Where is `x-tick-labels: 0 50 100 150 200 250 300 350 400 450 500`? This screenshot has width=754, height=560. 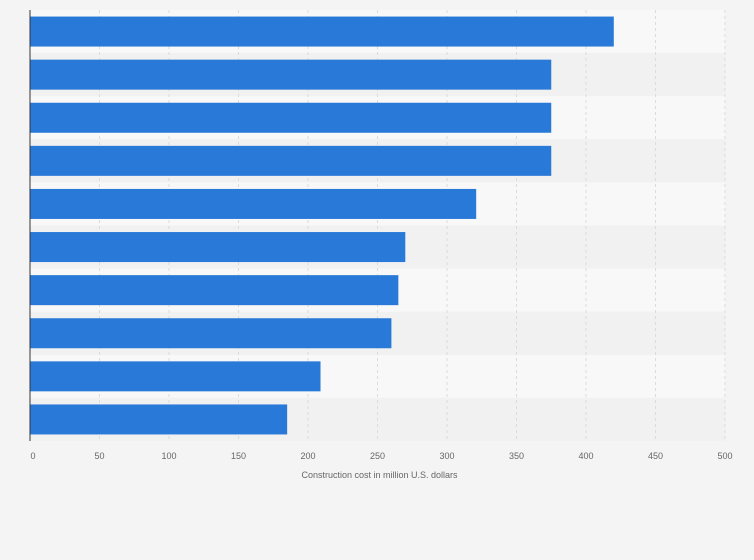 x-tick-labels: 0 50 100 150 200 250 300 350 400 450 500 is located at coordinates (381, 456).